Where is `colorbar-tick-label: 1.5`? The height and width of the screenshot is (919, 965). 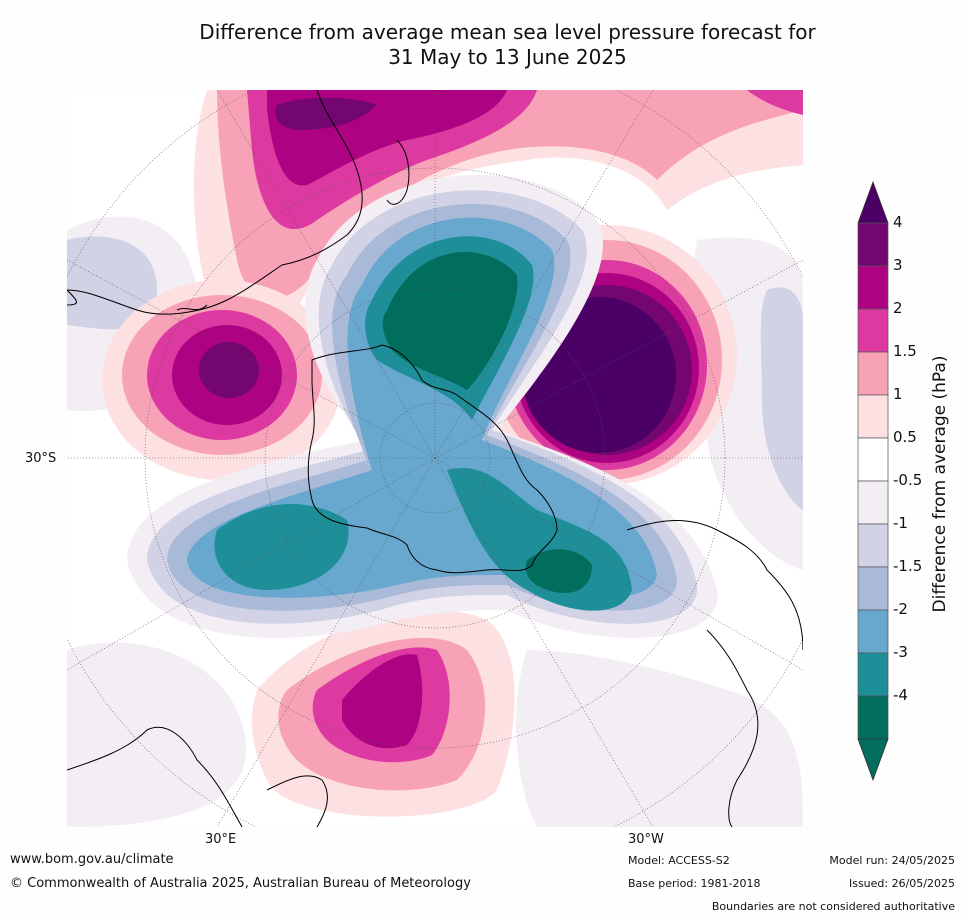 colorbar-tick-label: 1.5 is located at coordinates (905, 351).